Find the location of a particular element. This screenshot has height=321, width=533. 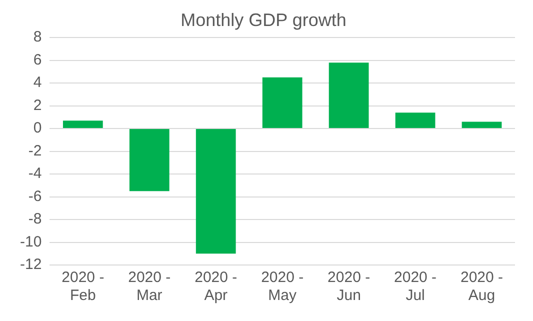

y-tick-label: -2 is located at coordinates (35, 151).